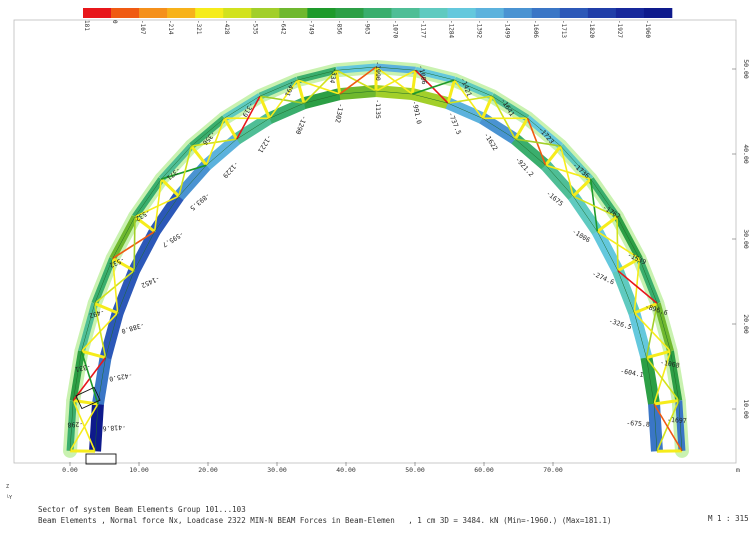 The image size is (756, 533). What do you see at coordinates (677, 420) in the screenshot?
I see `member-force-label: -1697` at bounding box center [677, 420].